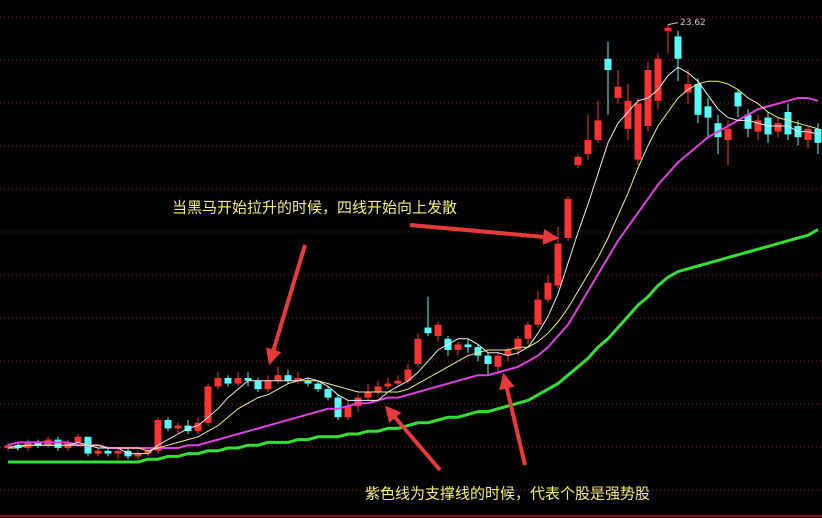 This screenshot has width=822, height=518. What do you see at coordinates (693, 23) in the screenshot?
I see `max-label: 23.62` at bounding box center [693, 23].